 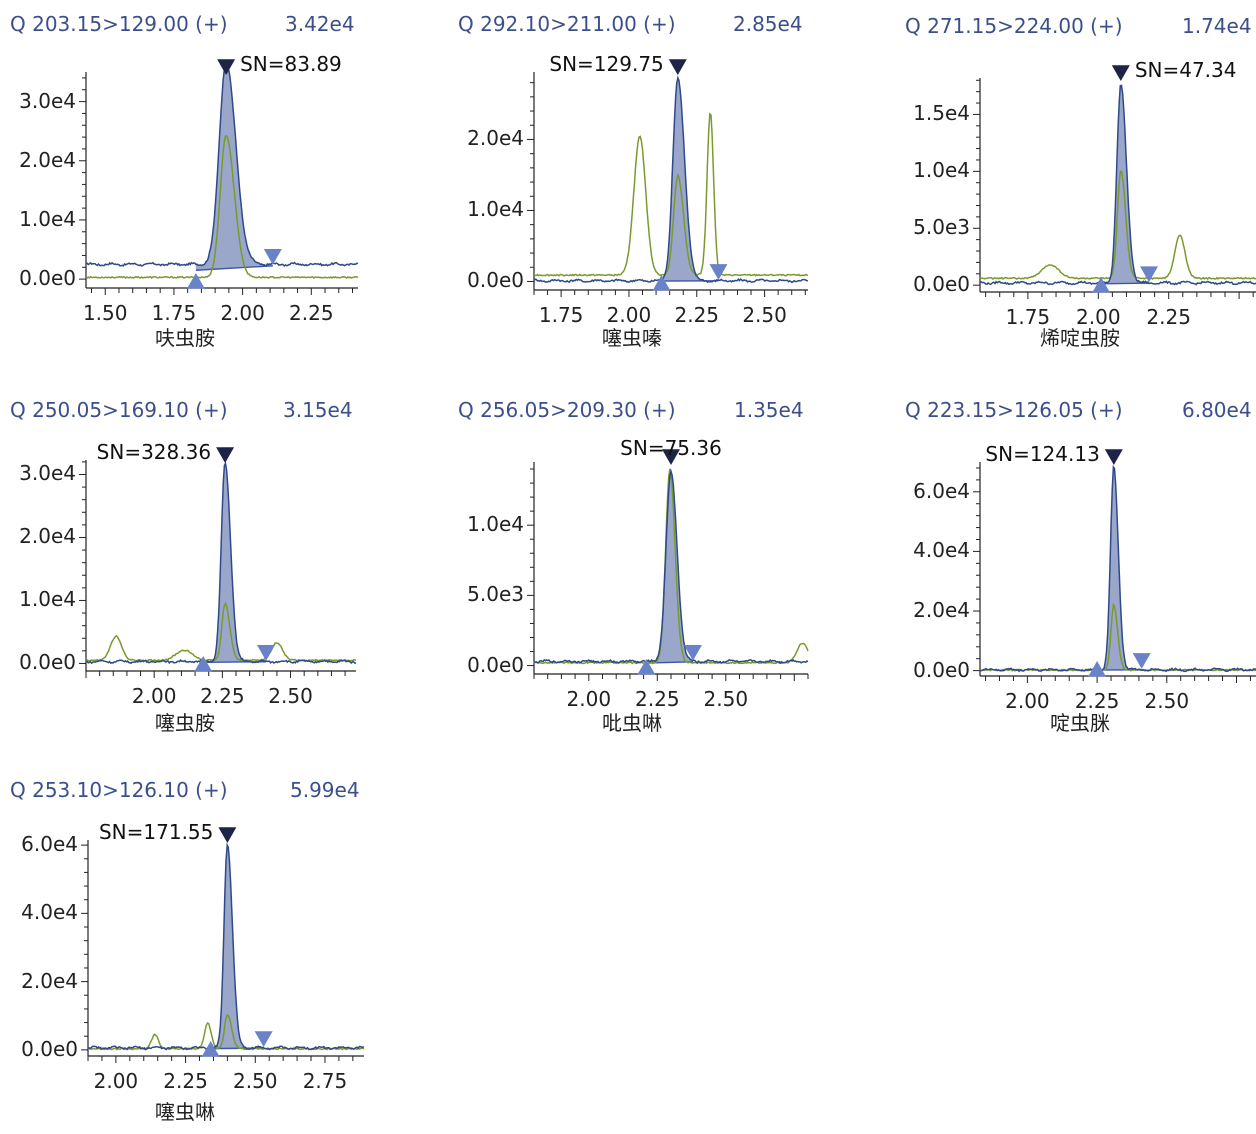 What do you see at coordinates (1014, 410) in the screenshot?
I see `transition-label: Q 223.15>126.05 (+)` at bounding box center [1014, 410].